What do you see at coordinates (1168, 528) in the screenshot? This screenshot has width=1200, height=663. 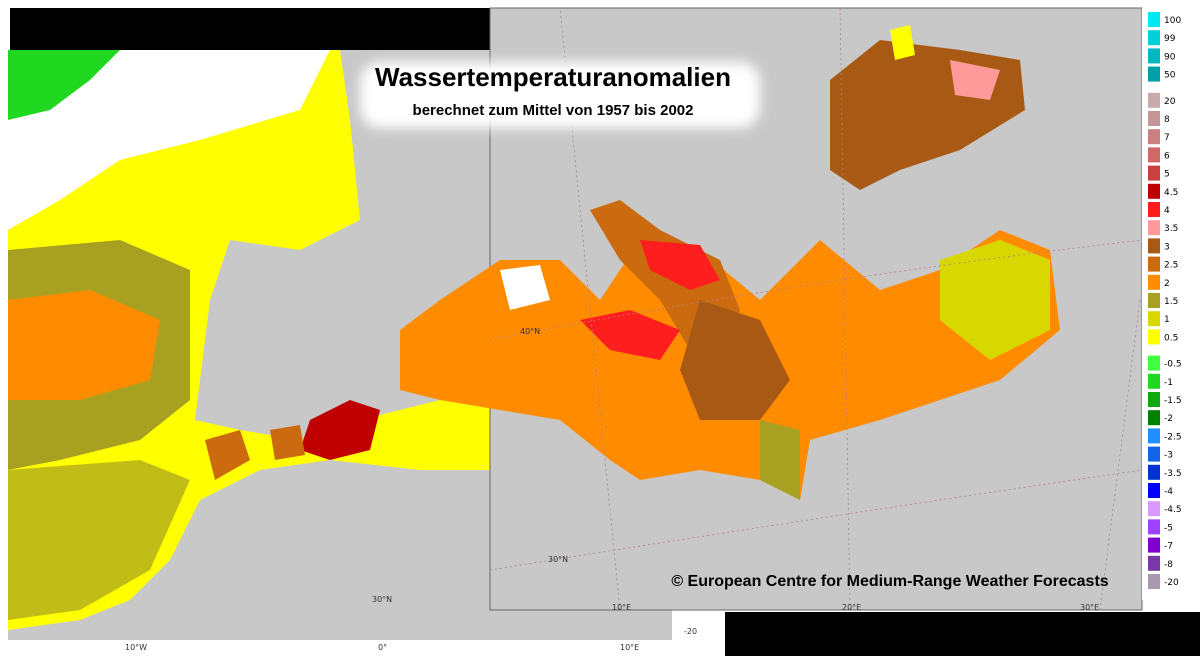 I see `legend-label: -5` at bounding box center [1168, 528].